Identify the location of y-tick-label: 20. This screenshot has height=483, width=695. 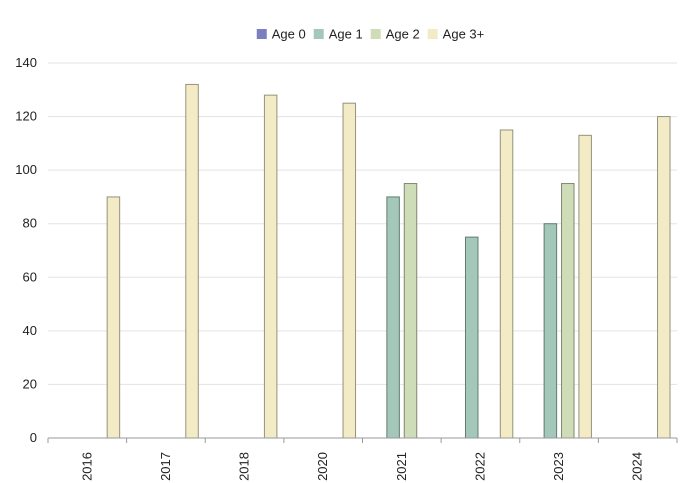
(30, 383).